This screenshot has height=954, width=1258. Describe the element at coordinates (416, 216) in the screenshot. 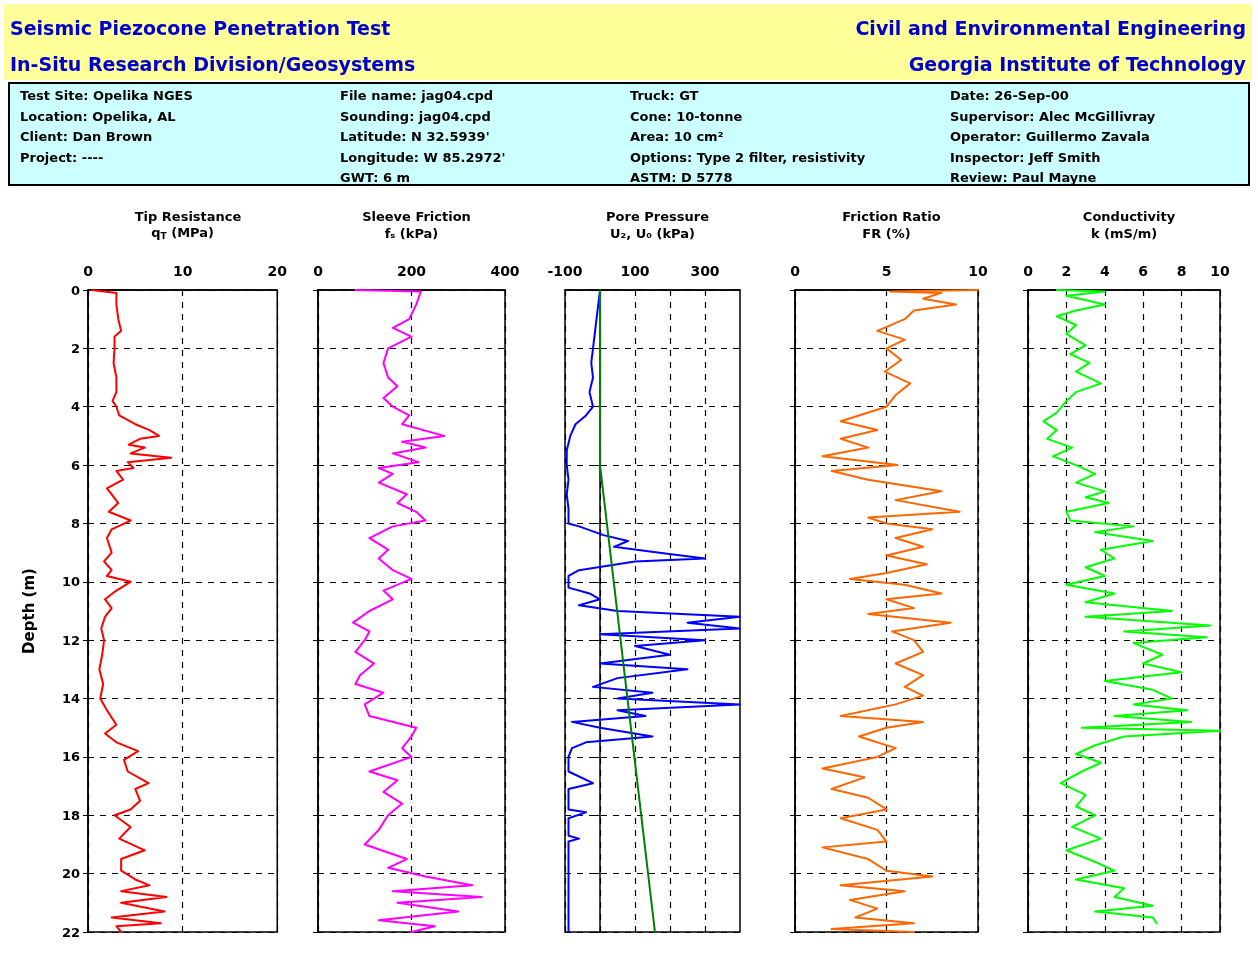

I see `chart-title: Sleeve Friction` at that location.